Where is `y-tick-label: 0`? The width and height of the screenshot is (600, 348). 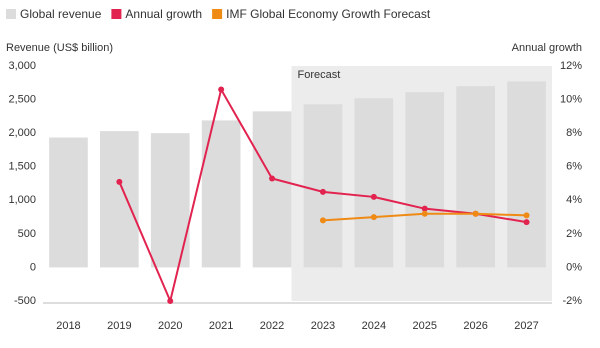
y-tick-label: 0 is located at coordinates (33, 267).